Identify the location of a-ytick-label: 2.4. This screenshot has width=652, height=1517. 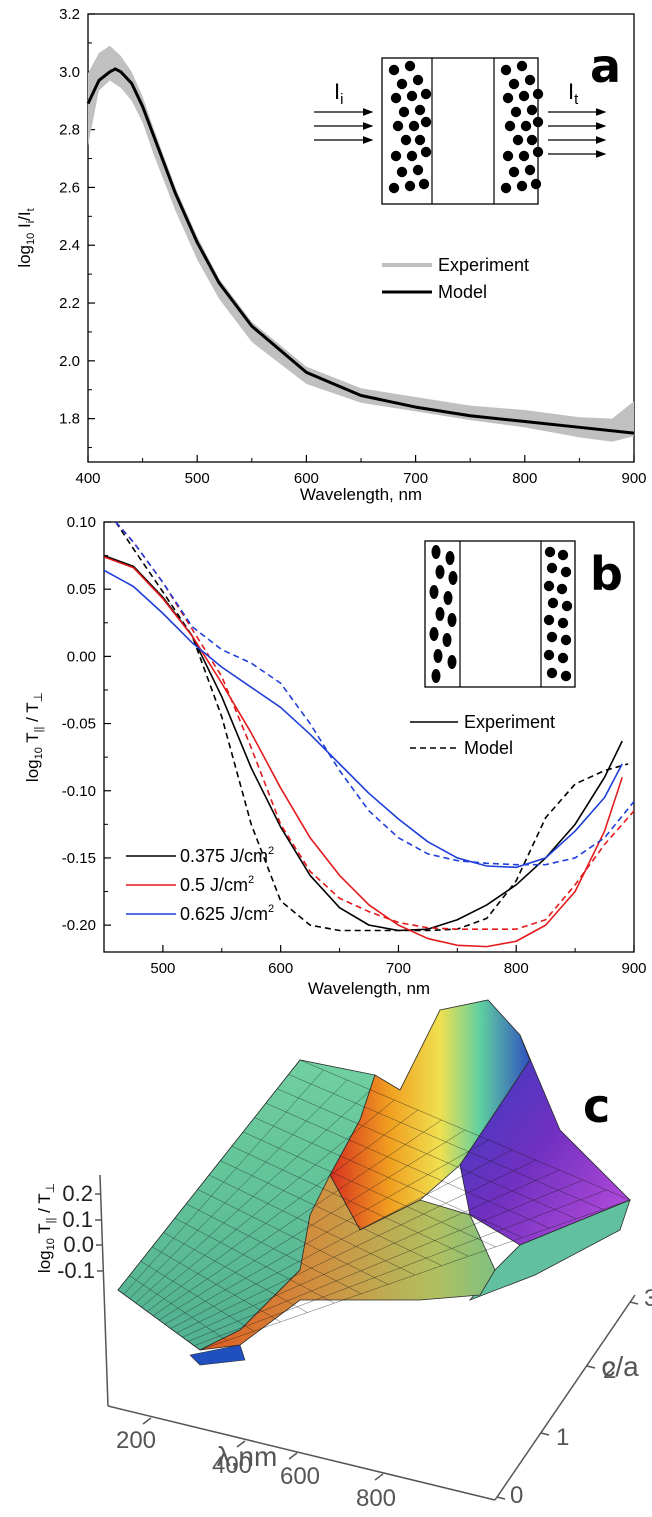
(69, 245).